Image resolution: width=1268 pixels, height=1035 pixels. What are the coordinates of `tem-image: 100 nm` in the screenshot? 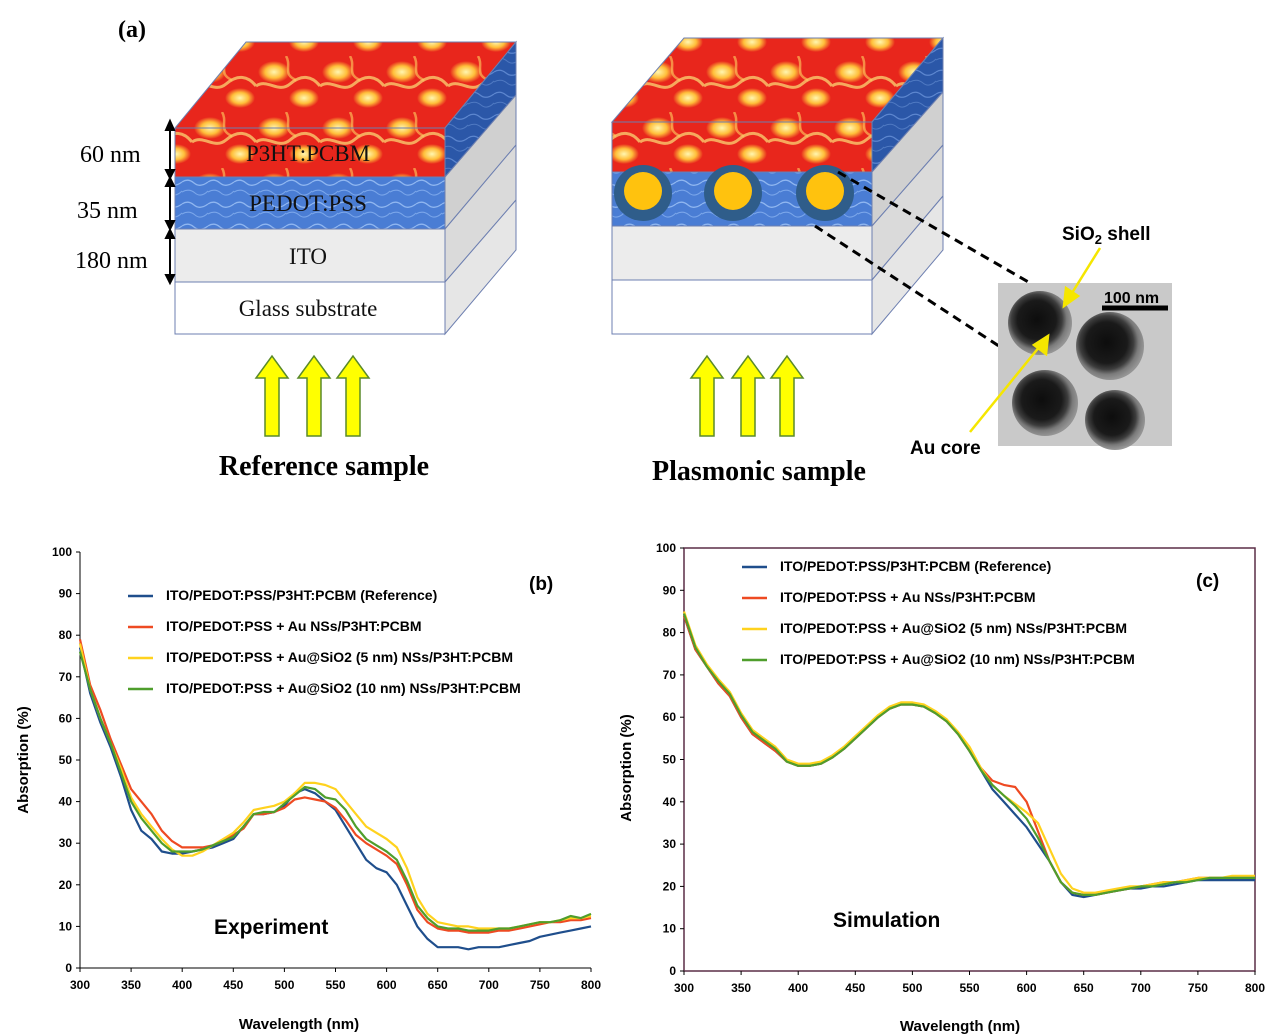 It's located at (1085, 366).